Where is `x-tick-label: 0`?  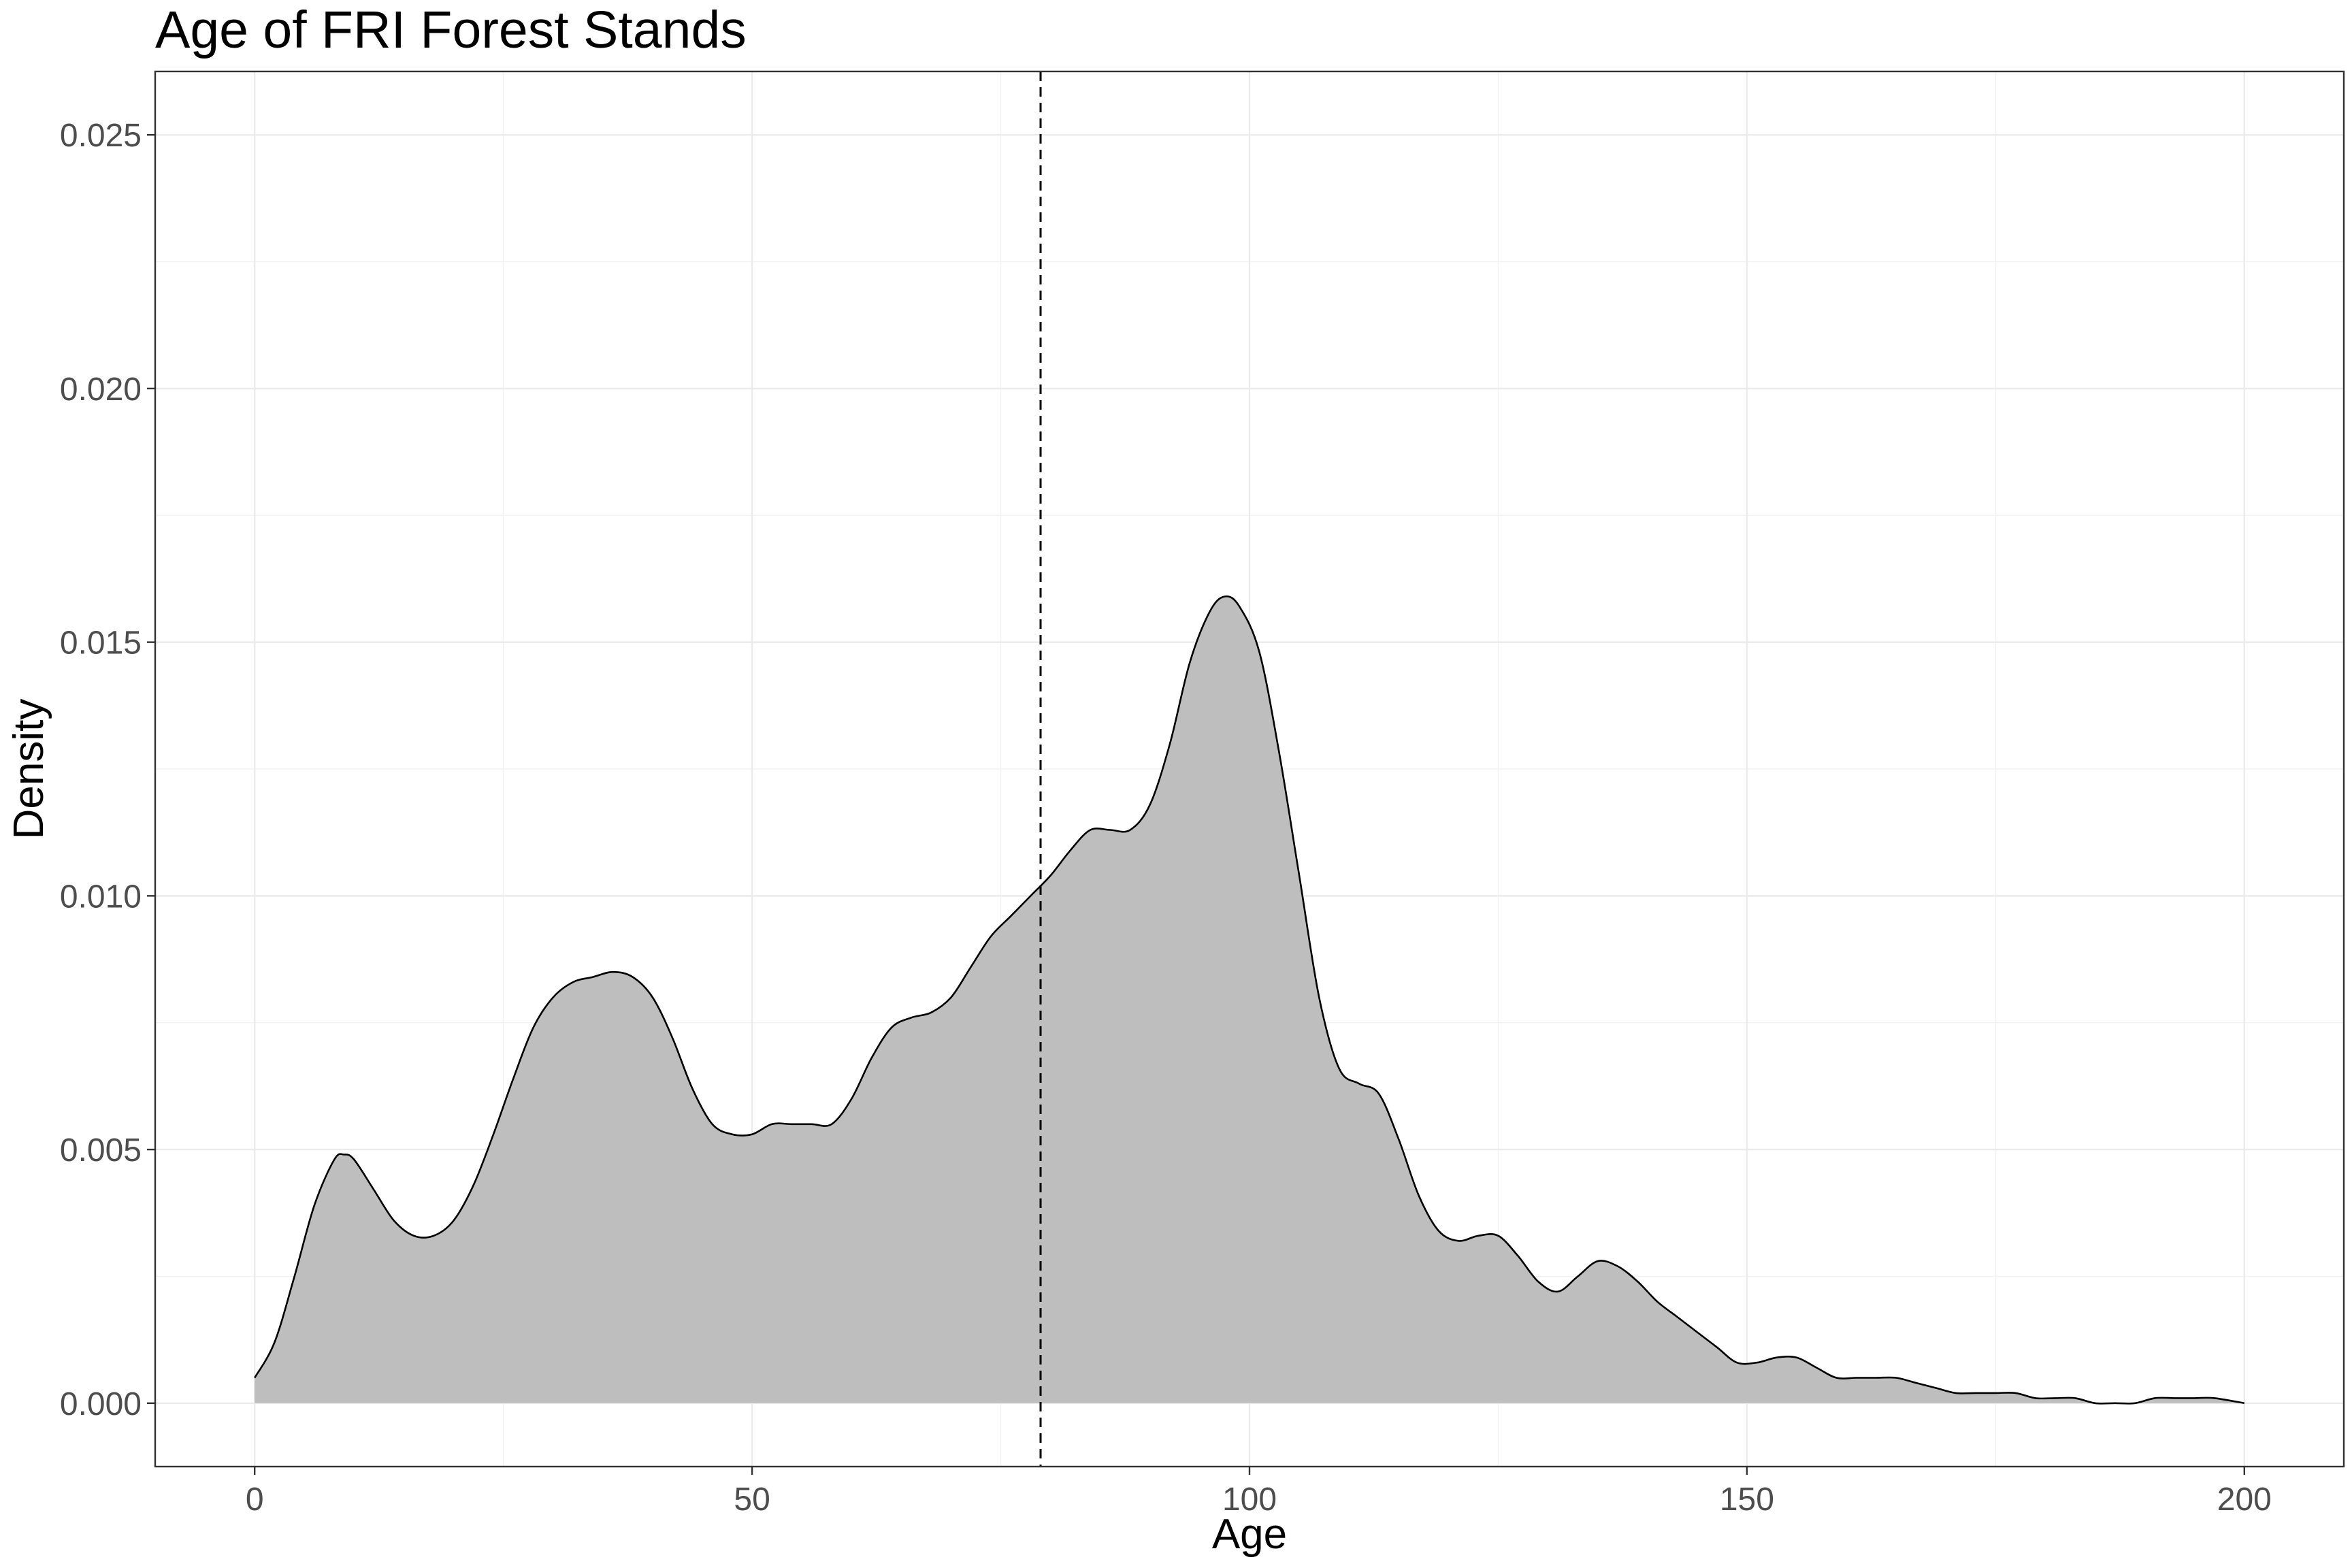
x-tick-label: 0 is located at coordinates (255, 1500).